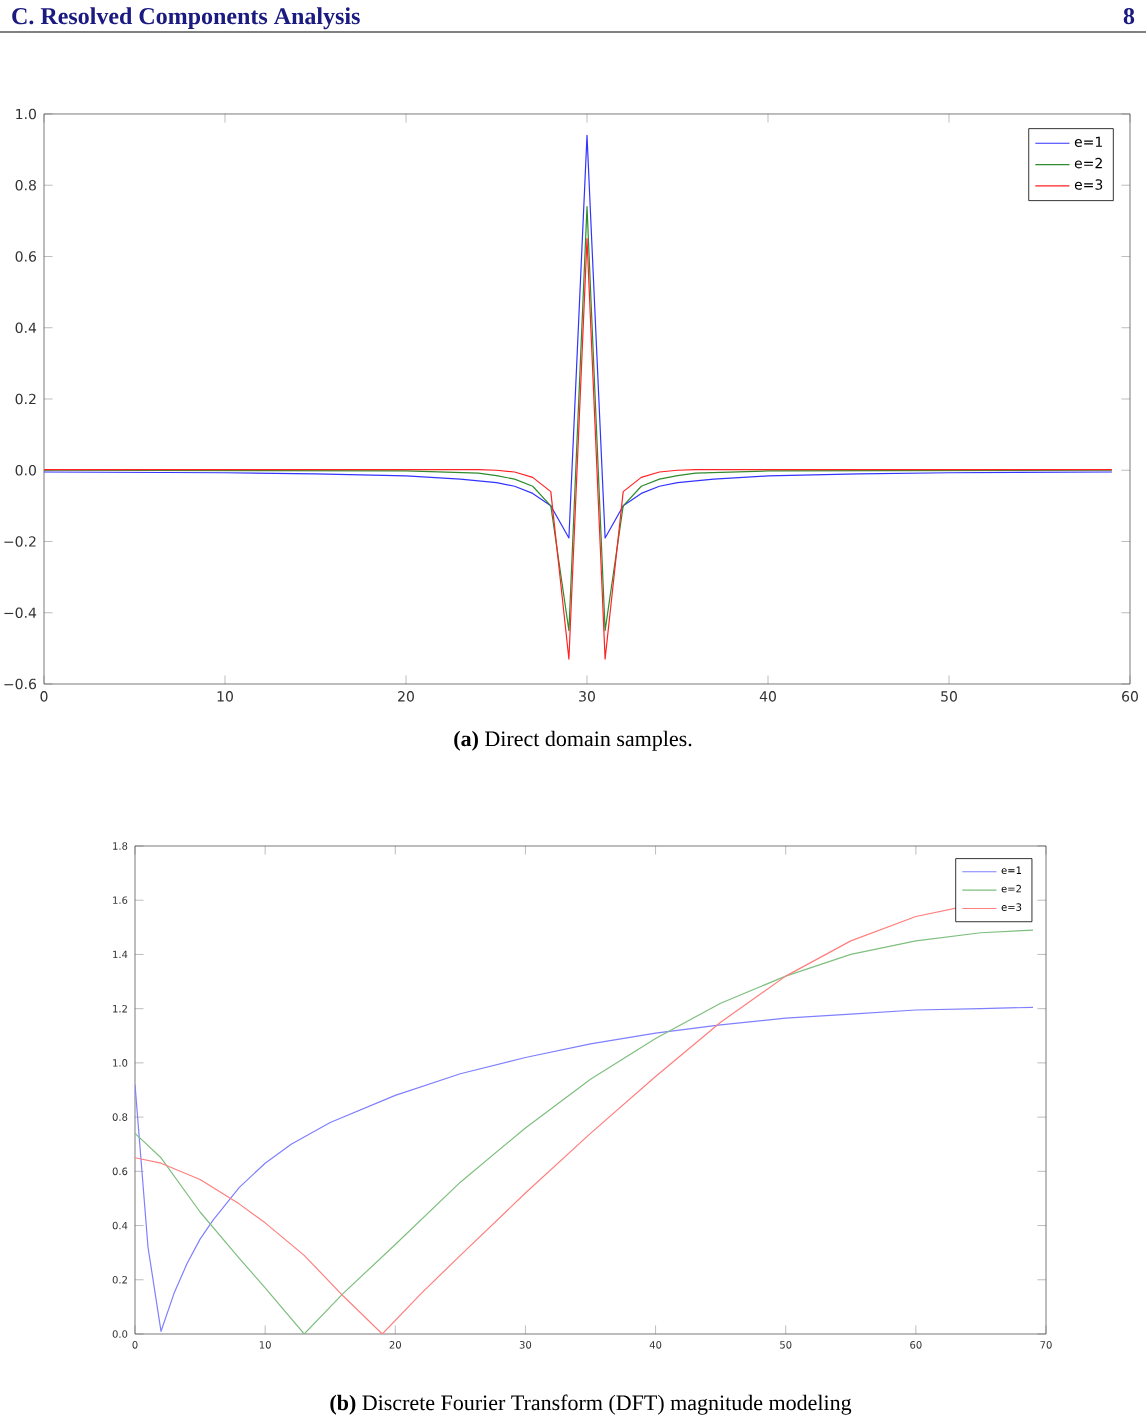 This screenshot has height=1424, width=1146. What do you see at coordinates (573, 740) in the screenshot?
I see `text: (a) Direct domain samples.` at bounding box center [573, 740].